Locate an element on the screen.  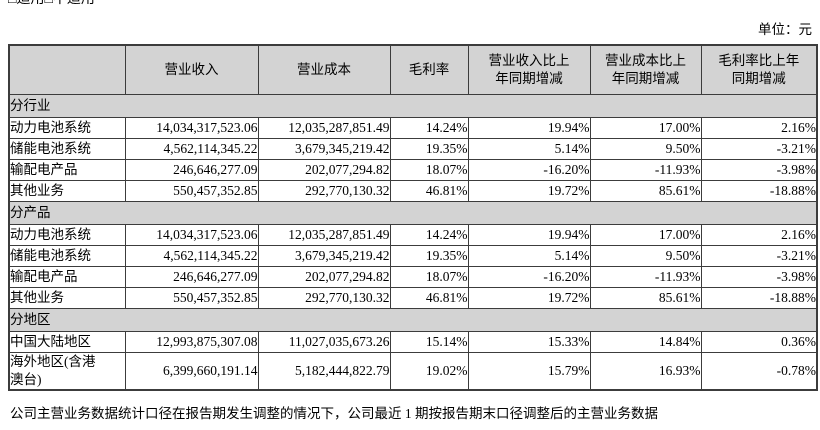
margin-yoy-cell: 0.36% is located at coordinates (759, 342).